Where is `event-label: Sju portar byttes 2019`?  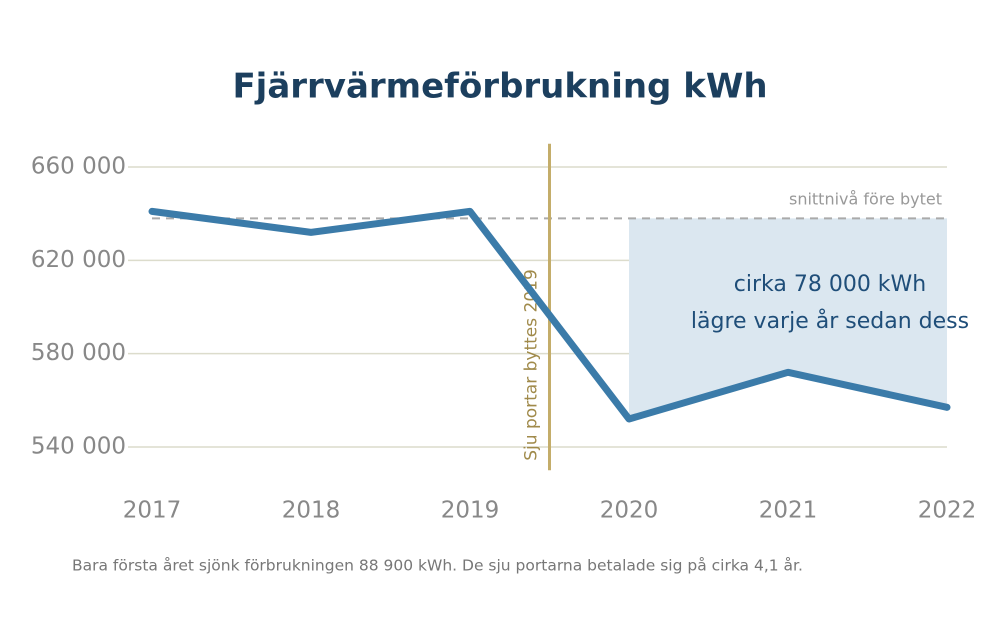
event-label: Sju portar byttes 2019 is located at coordinates (532, 365).